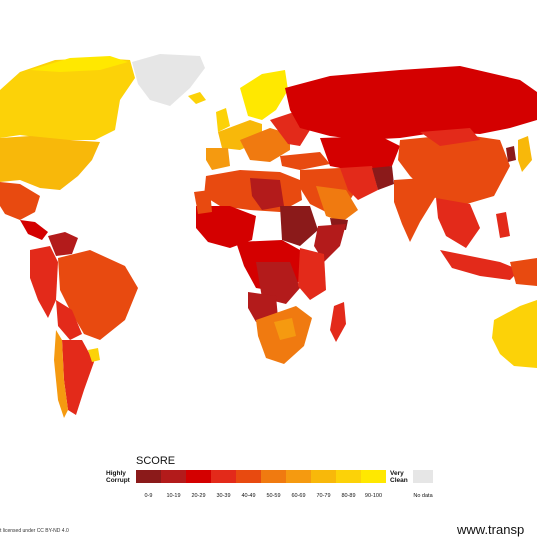  What do you see at coordinates (218, 159) in the screenshot?
I see `region-iberia` at bounding box center [218, 159].